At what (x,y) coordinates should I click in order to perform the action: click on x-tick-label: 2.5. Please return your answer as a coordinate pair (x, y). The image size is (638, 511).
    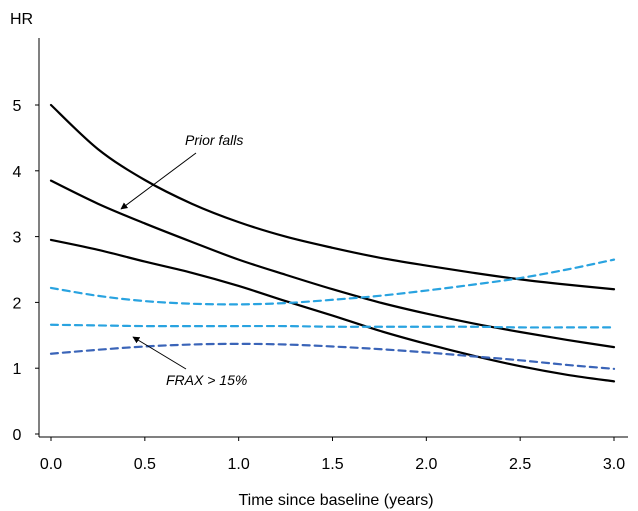
    Looking at the image, I should click on (520, 464).